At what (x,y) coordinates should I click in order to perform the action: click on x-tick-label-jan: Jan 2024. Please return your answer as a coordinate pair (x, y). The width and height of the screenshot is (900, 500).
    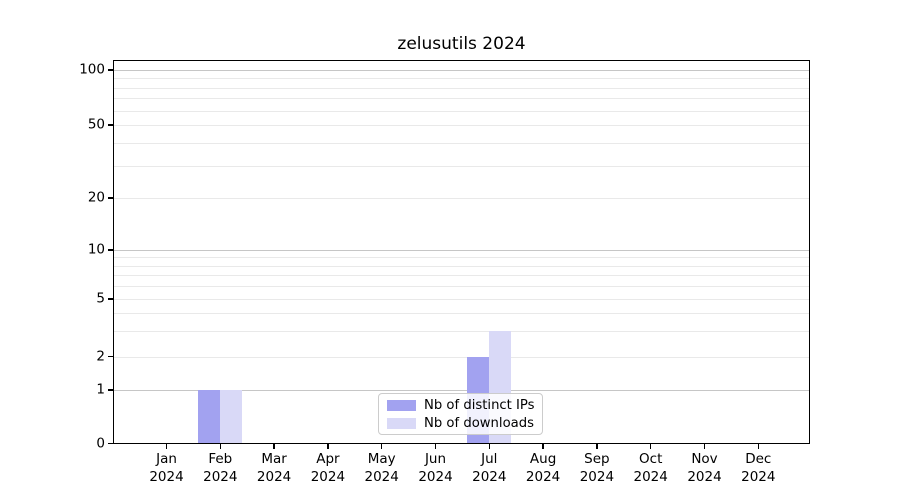
    Looking at the image, I should click on (167, 468).